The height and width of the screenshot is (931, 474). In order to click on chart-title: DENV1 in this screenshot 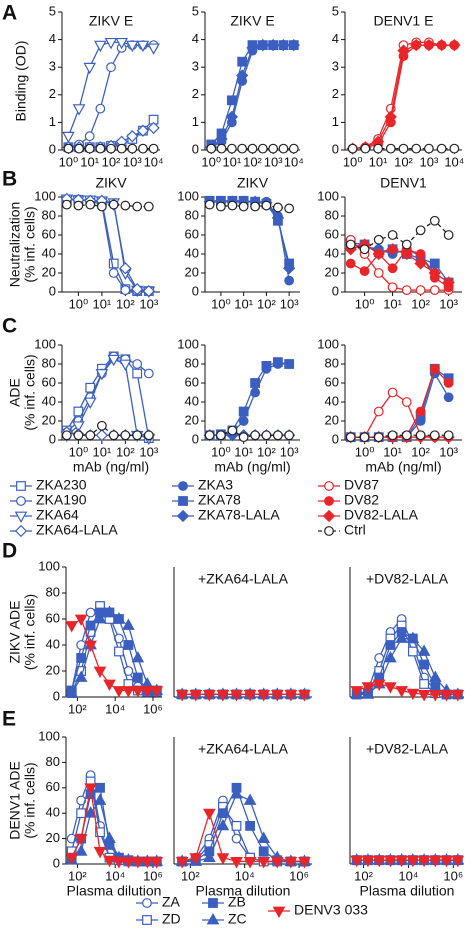, I will do `click(403, 183)`.